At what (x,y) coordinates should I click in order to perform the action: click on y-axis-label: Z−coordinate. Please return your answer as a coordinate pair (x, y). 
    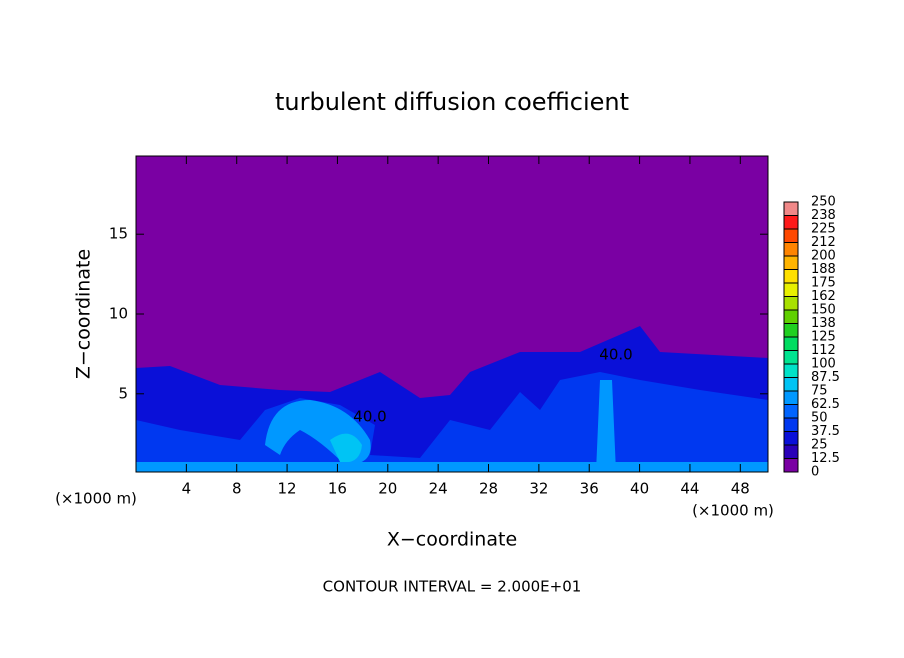
    Looking at the image, I should click on (84, 314).